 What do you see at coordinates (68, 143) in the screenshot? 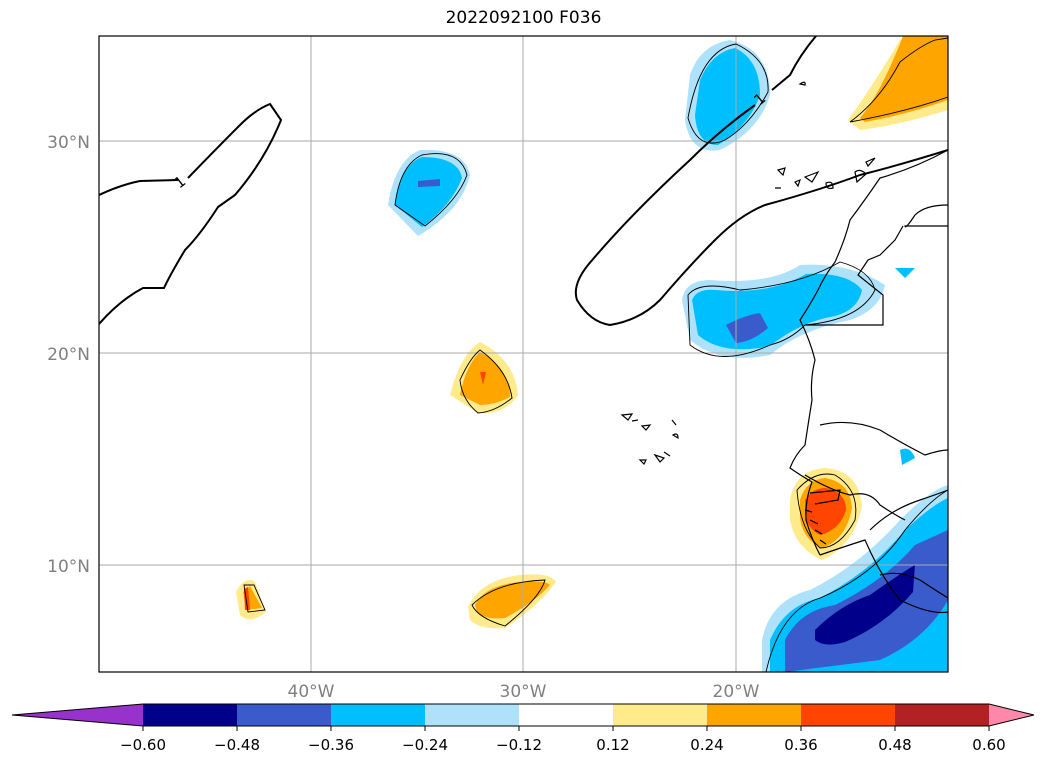
I see `lat-label-30n: 30°N` at bounding box center [68, 143].